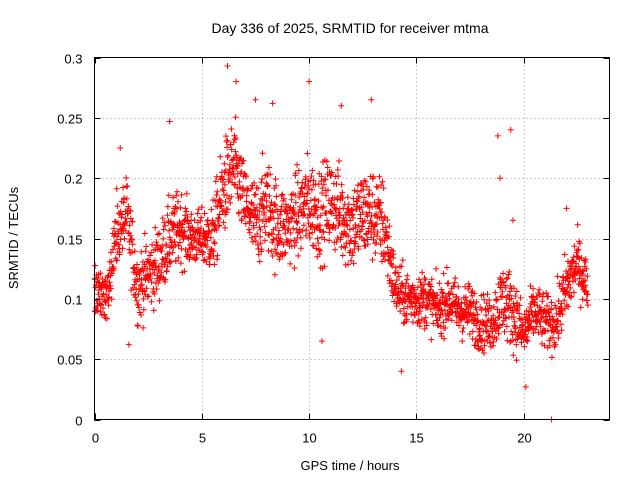 The image size is (640, 480). Describe the element at coordinates (73, 59) in the screenshot. I see `y-tick-label: 0.3` at that location.